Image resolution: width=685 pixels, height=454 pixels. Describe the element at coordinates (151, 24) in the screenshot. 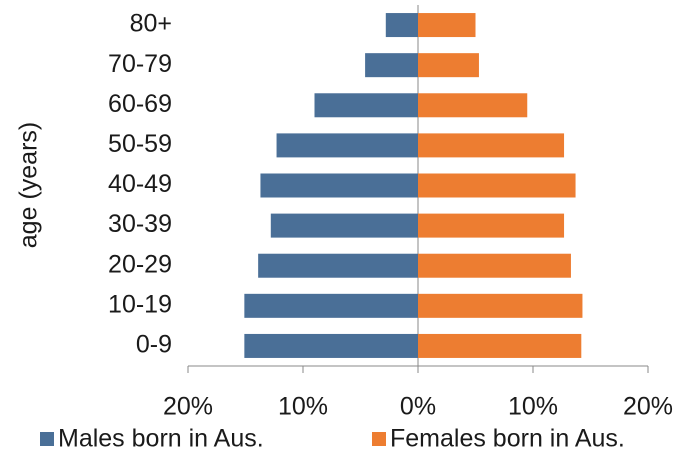

I see `y-tick-label: 80+` at that location.